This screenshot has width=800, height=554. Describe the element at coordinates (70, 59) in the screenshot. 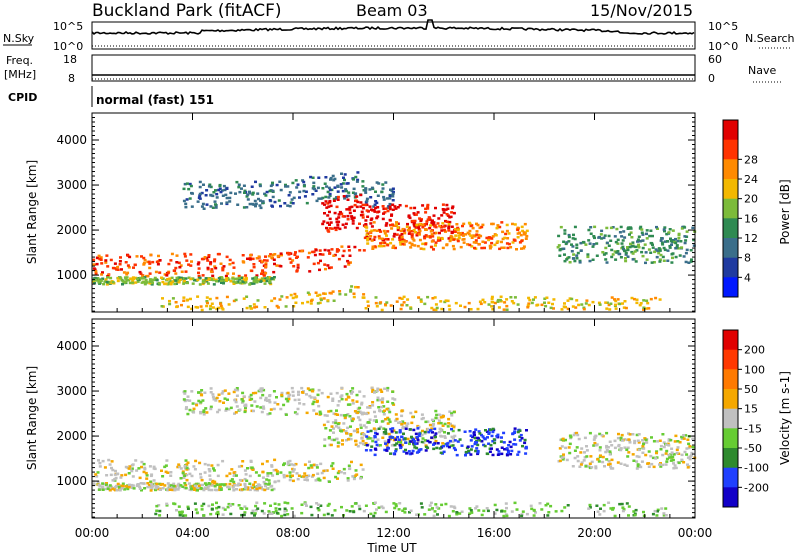

I see `freq-left-top: 18` at that location.